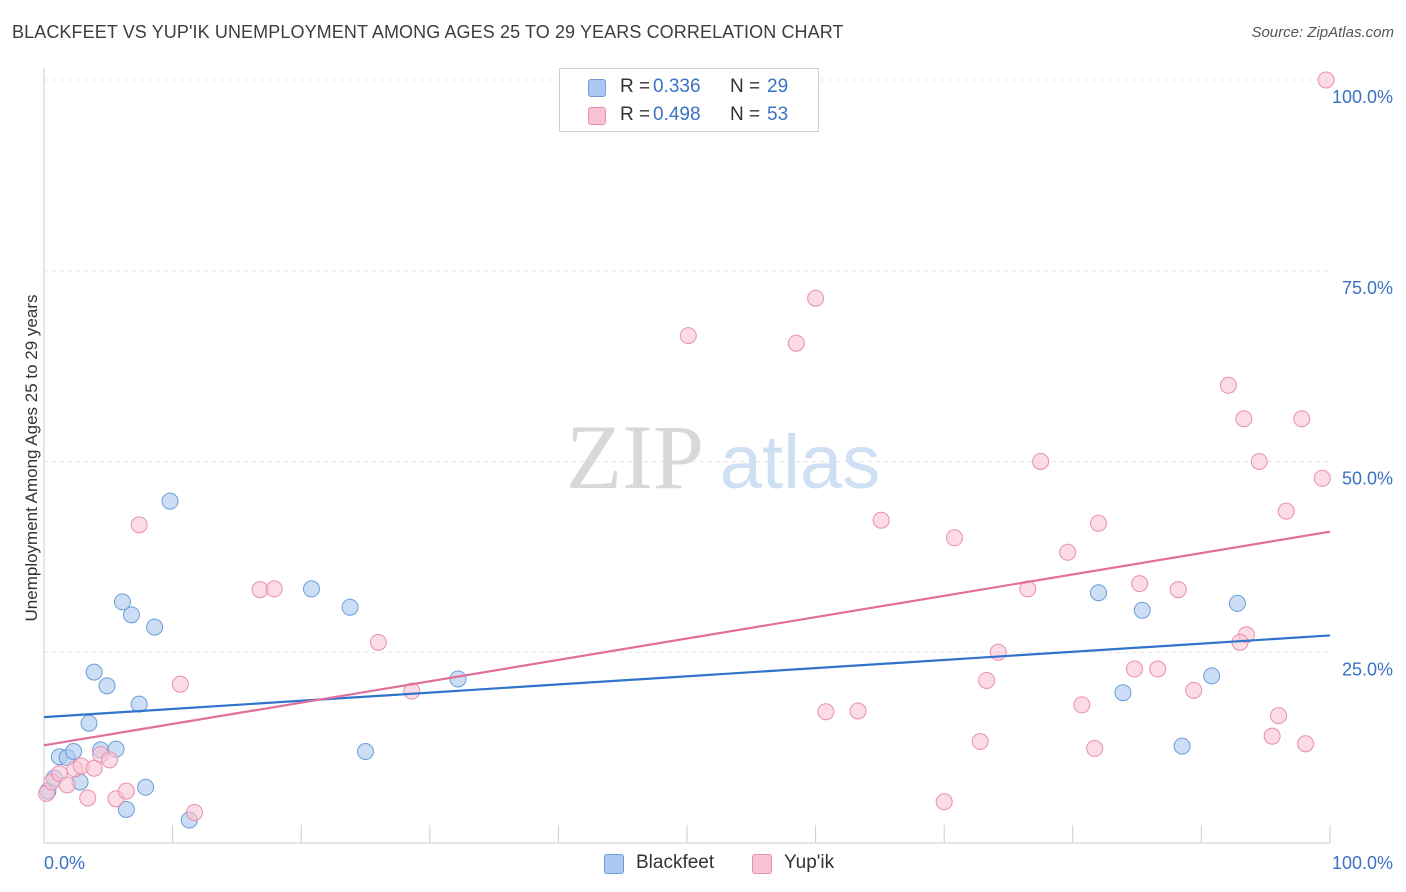 The image size is (1406, 892). Describe the element at coordinates (31, 458) in the screenshot. I see `y-axis-label: Unemployment Among Ages 25 to 29 years` at that location.